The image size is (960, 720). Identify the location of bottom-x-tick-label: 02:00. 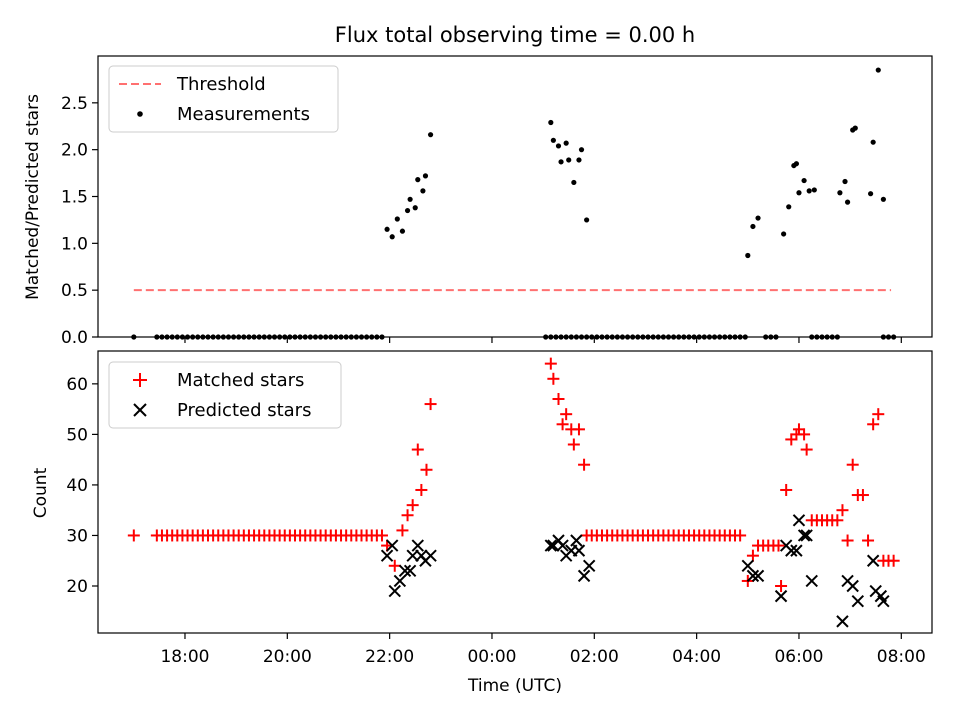
(594, 657).